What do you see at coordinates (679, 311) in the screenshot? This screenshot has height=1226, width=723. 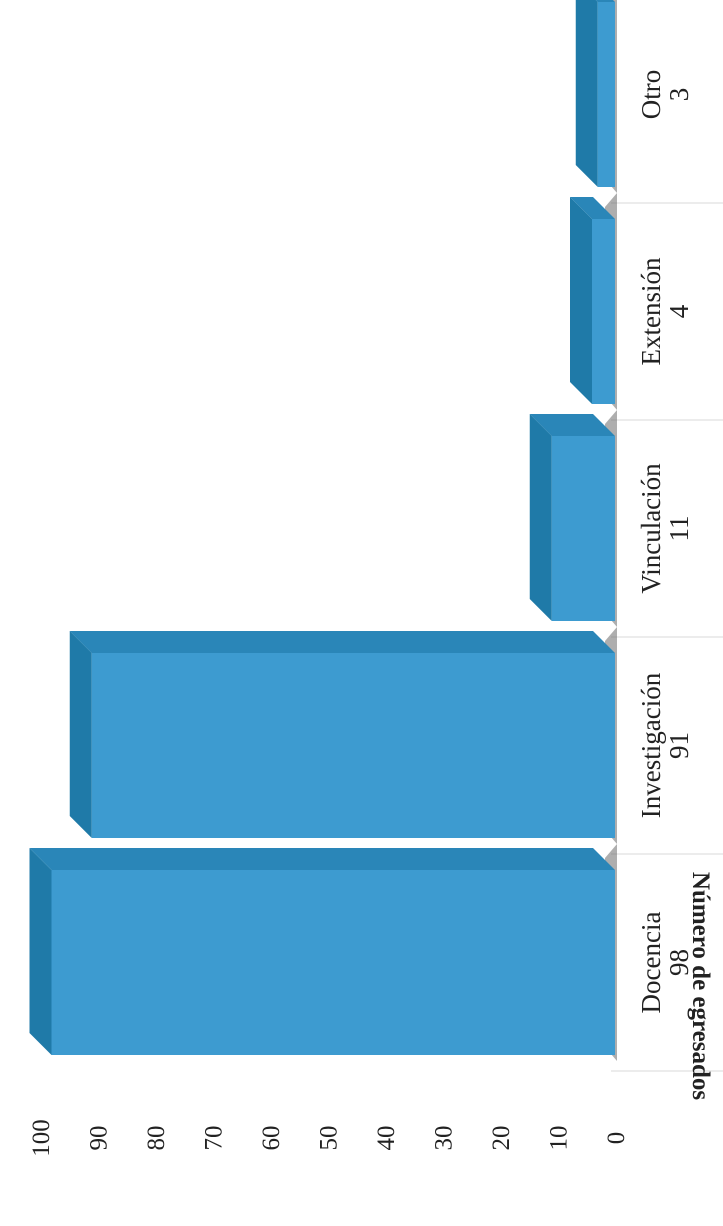 I see `data-label: 4` at bounding box center [679, 311].